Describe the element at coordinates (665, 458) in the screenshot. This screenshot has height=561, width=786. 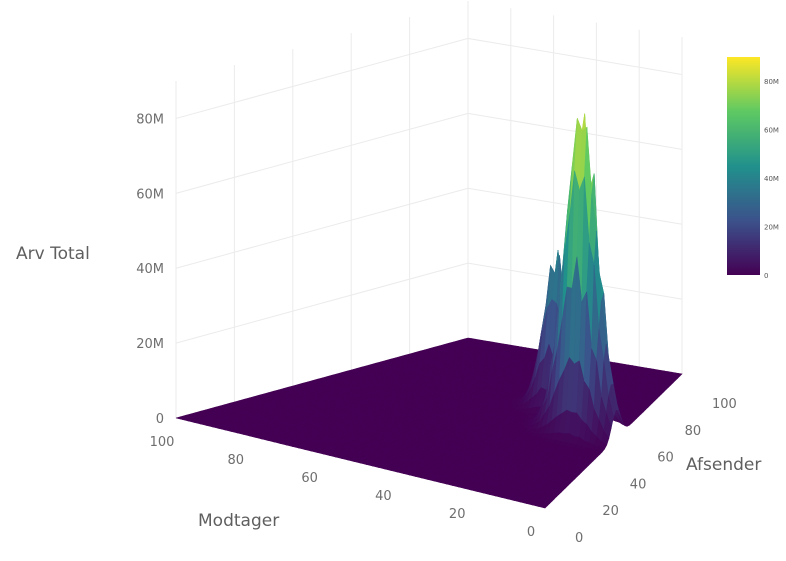
I see `y-tick-label: 60` at that location.